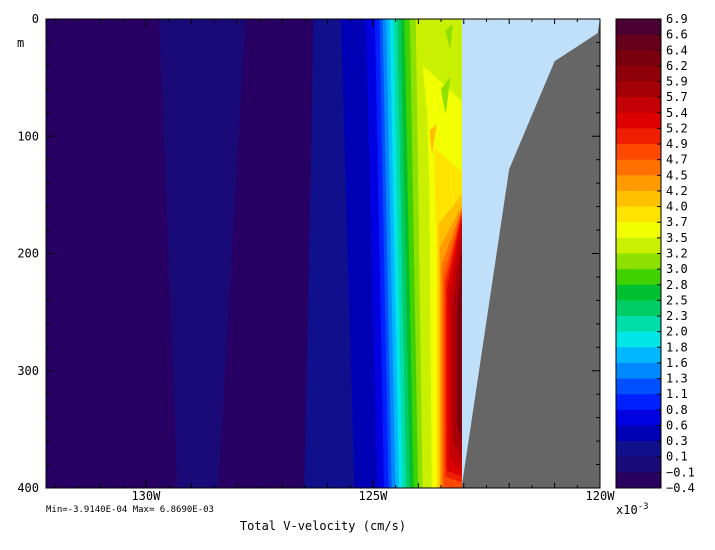  Describe the element at coordinates (323, 526) in the screenshot. I see `x-axis-label: Total V-velocity (cm/s)` at that location.